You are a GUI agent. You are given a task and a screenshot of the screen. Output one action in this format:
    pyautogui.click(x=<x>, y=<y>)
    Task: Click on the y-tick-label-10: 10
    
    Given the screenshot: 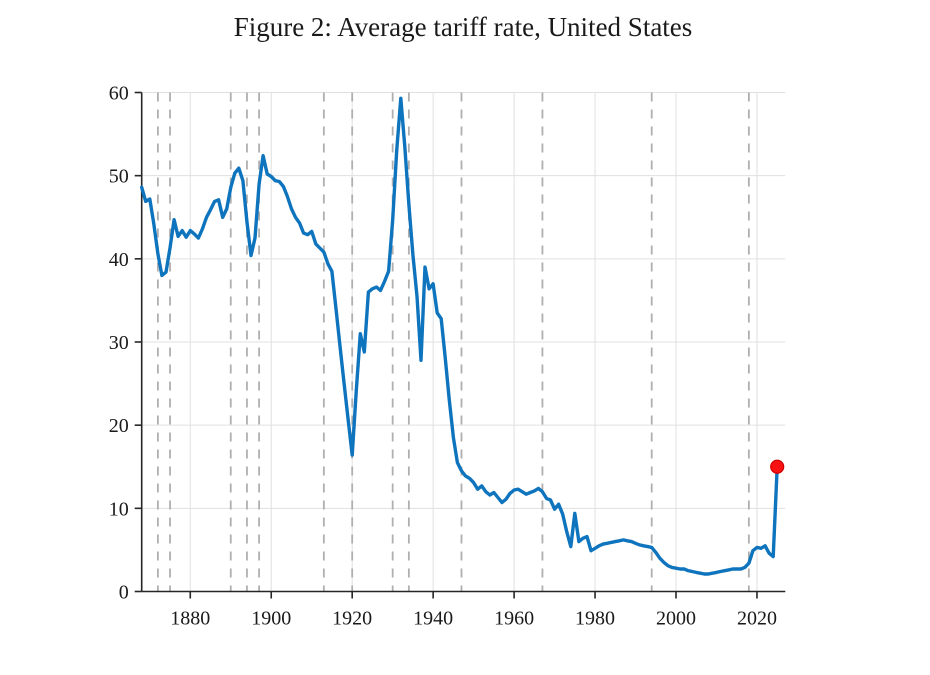 What is the action you would take?
    pyautogui.click(x=119, y=509)
    